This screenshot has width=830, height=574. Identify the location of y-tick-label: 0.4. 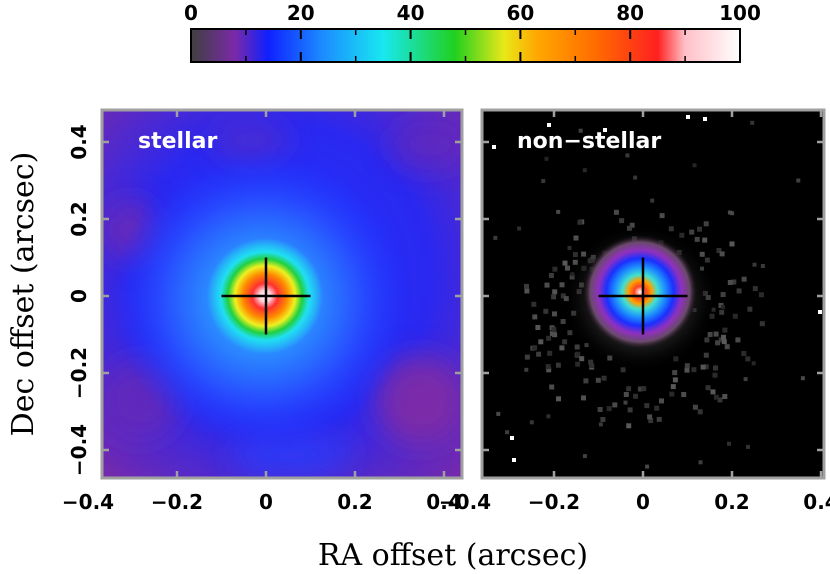
(79, 141).